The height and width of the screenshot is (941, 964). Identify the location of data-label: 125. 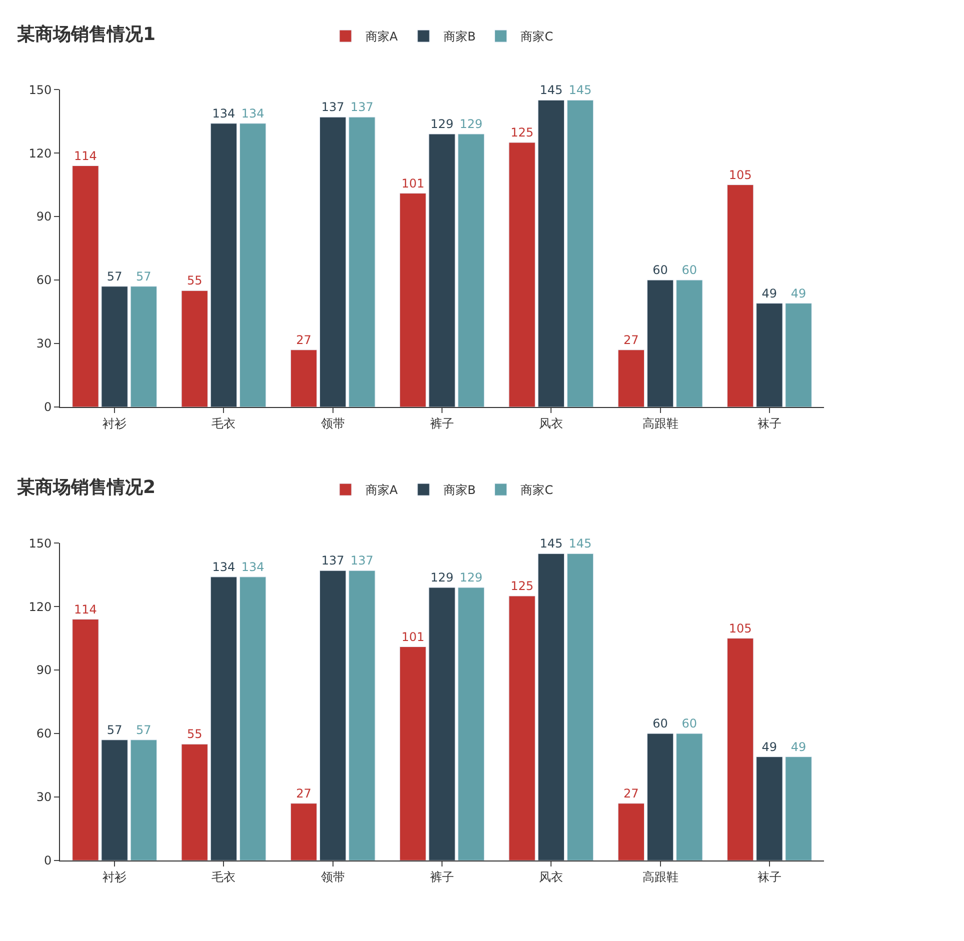
(522, 585).